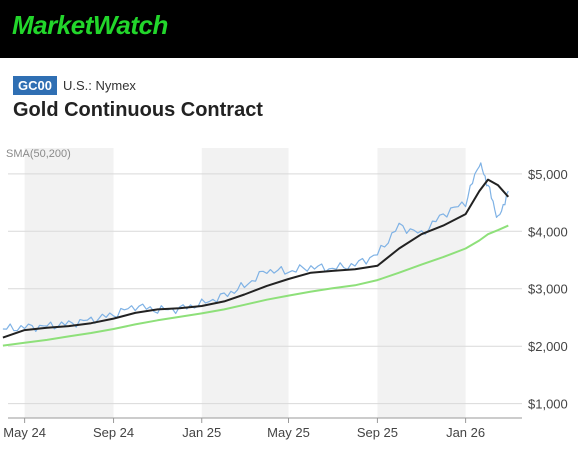 The height and width of the screenshot is (457, 578). What do you see at coordinates (548, 404) in the screenshot?
I see `y-tick-label: $1,000` at bounding box center [548, 404].